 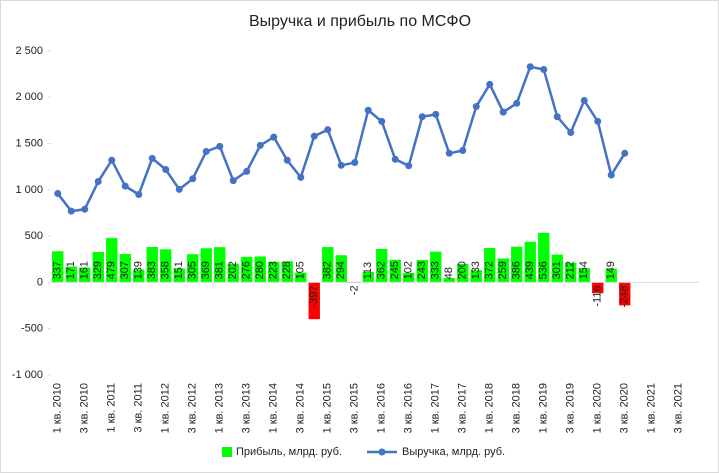 I want to click on data-label: 245, so click(x=395, y=270).